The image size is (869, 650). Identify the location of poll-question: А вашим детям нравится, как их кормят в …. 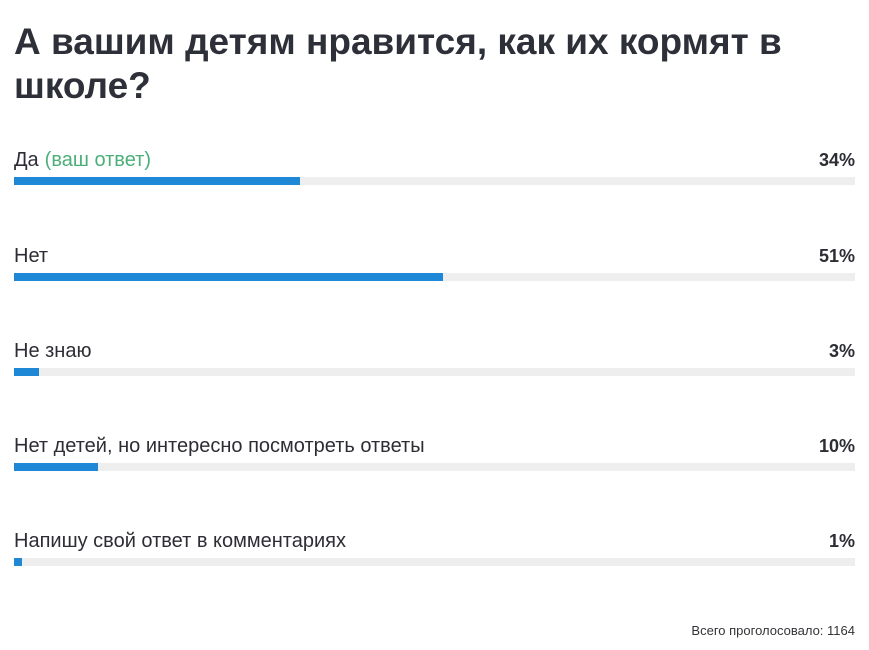
(398, 63).